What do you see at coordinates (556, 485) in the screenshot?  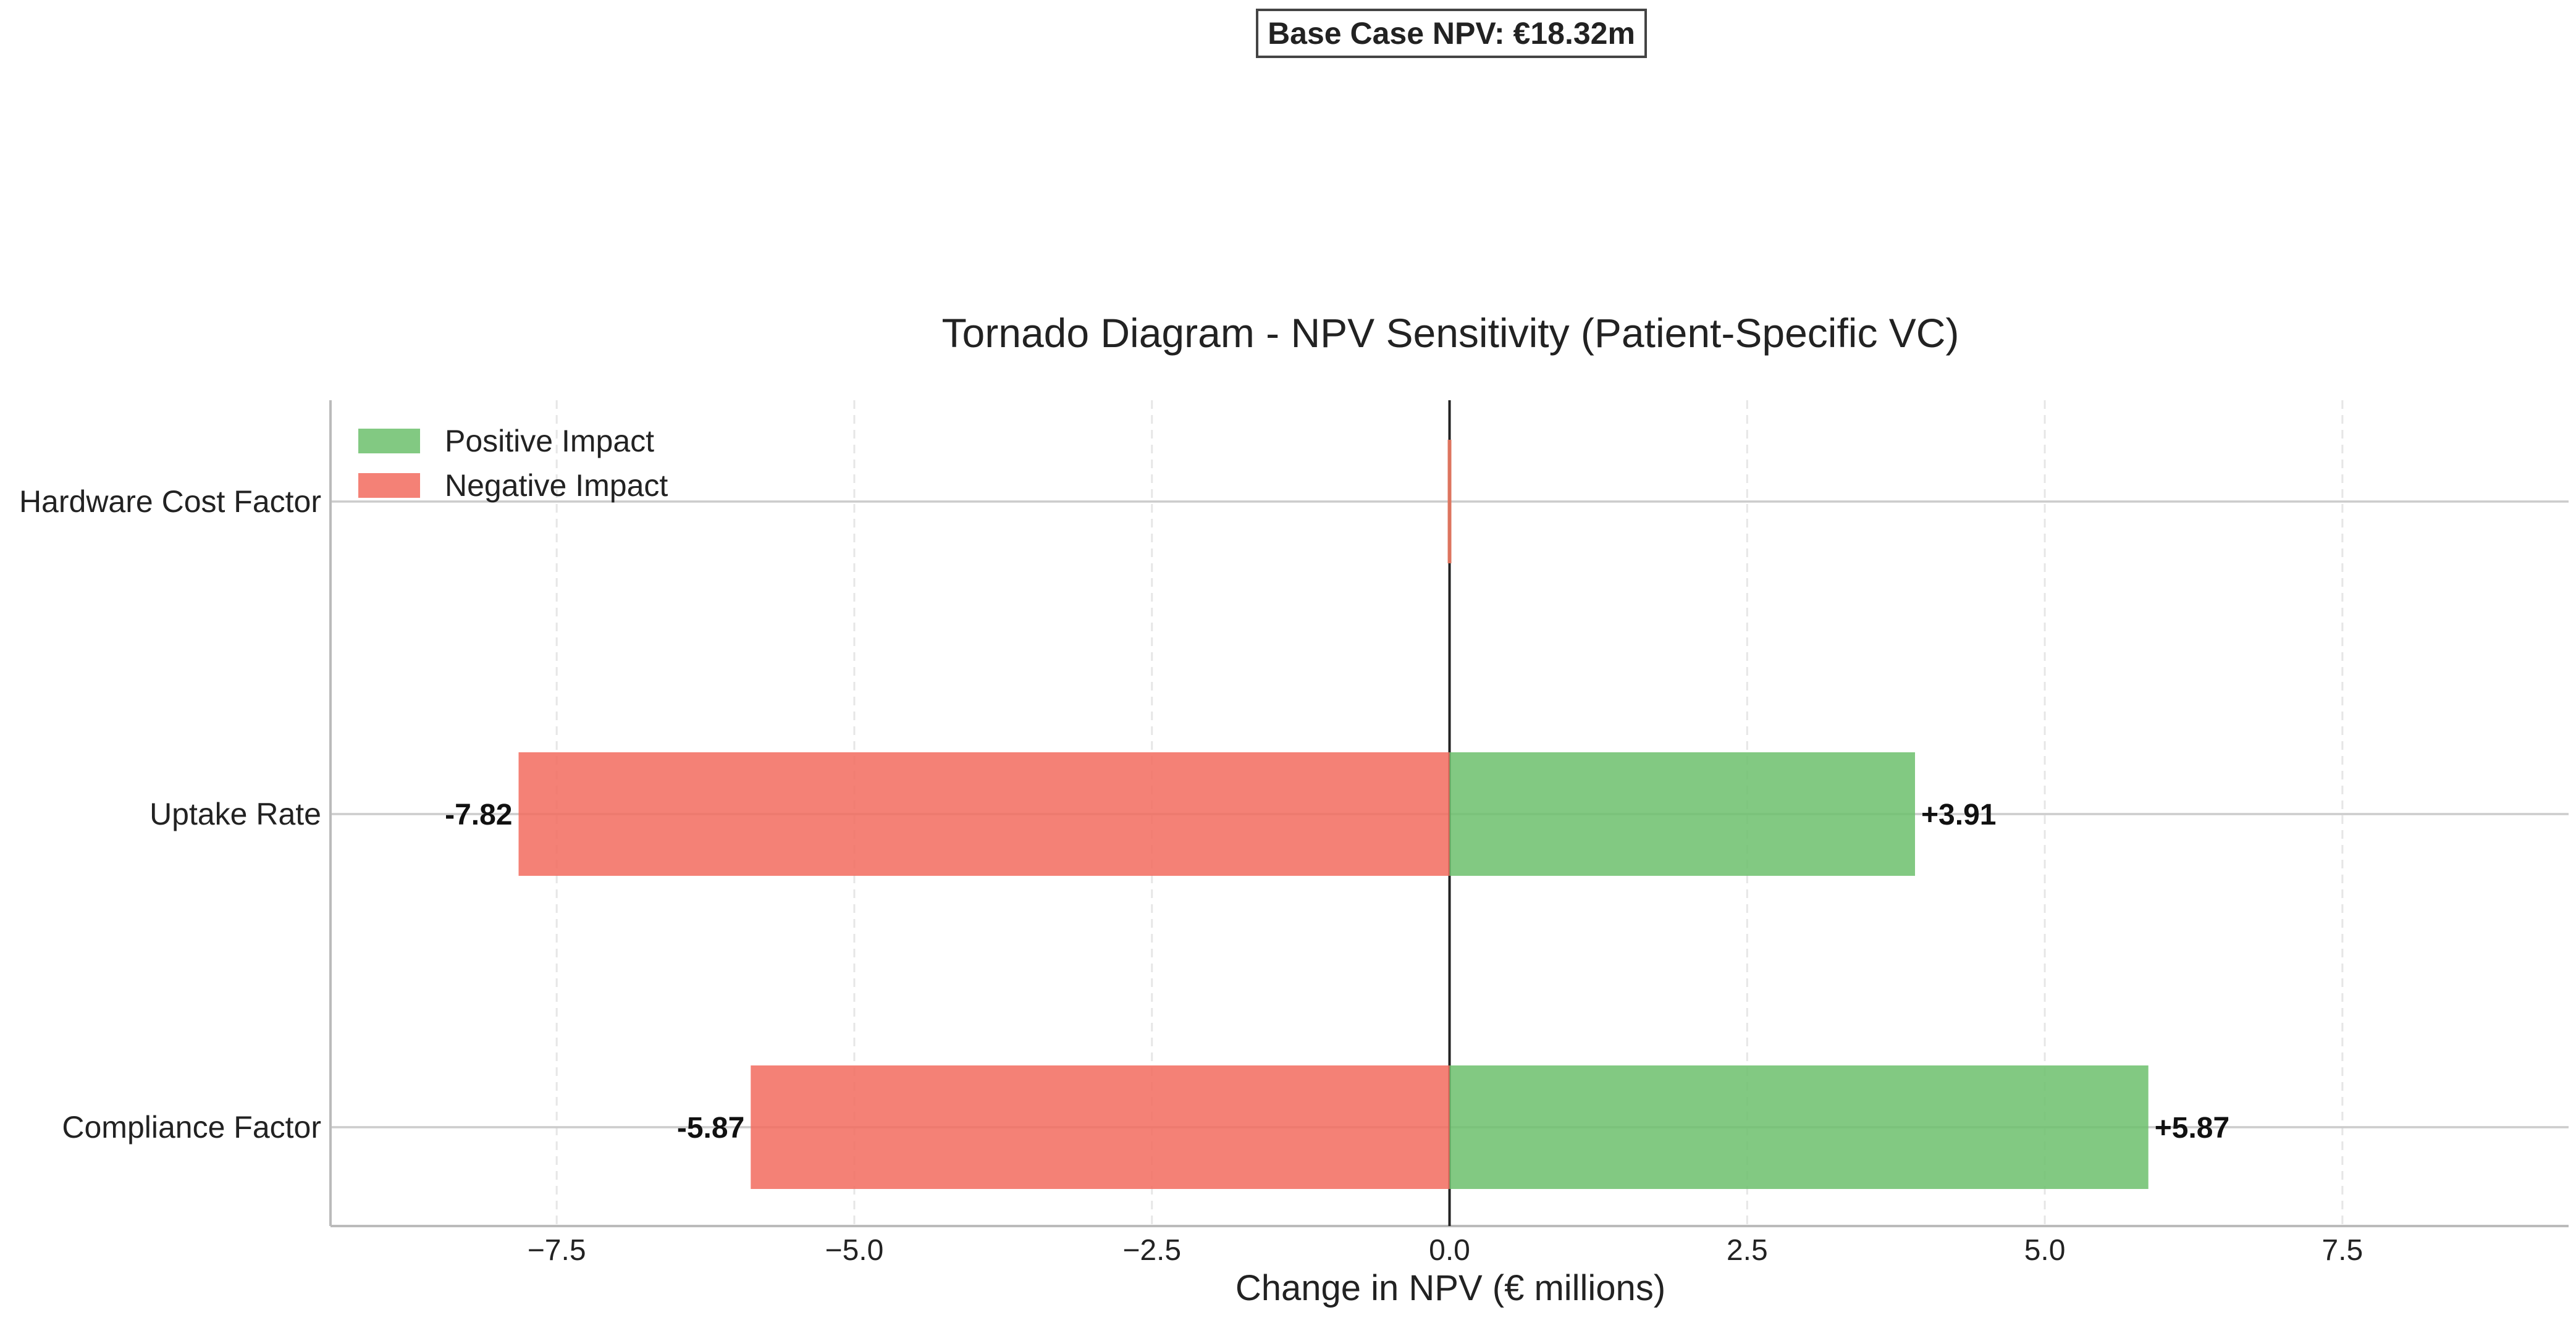 I see `legend-label: Negative Impact` at bounding box center [556, 485].